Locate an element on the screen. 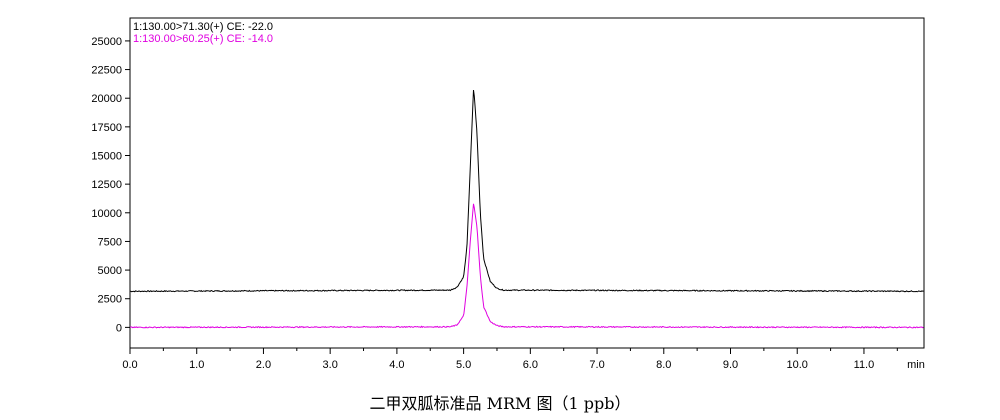 This screenshot has width=1000, height=420. x-tick-label: 4.0 is located at coordinates (396, 365).